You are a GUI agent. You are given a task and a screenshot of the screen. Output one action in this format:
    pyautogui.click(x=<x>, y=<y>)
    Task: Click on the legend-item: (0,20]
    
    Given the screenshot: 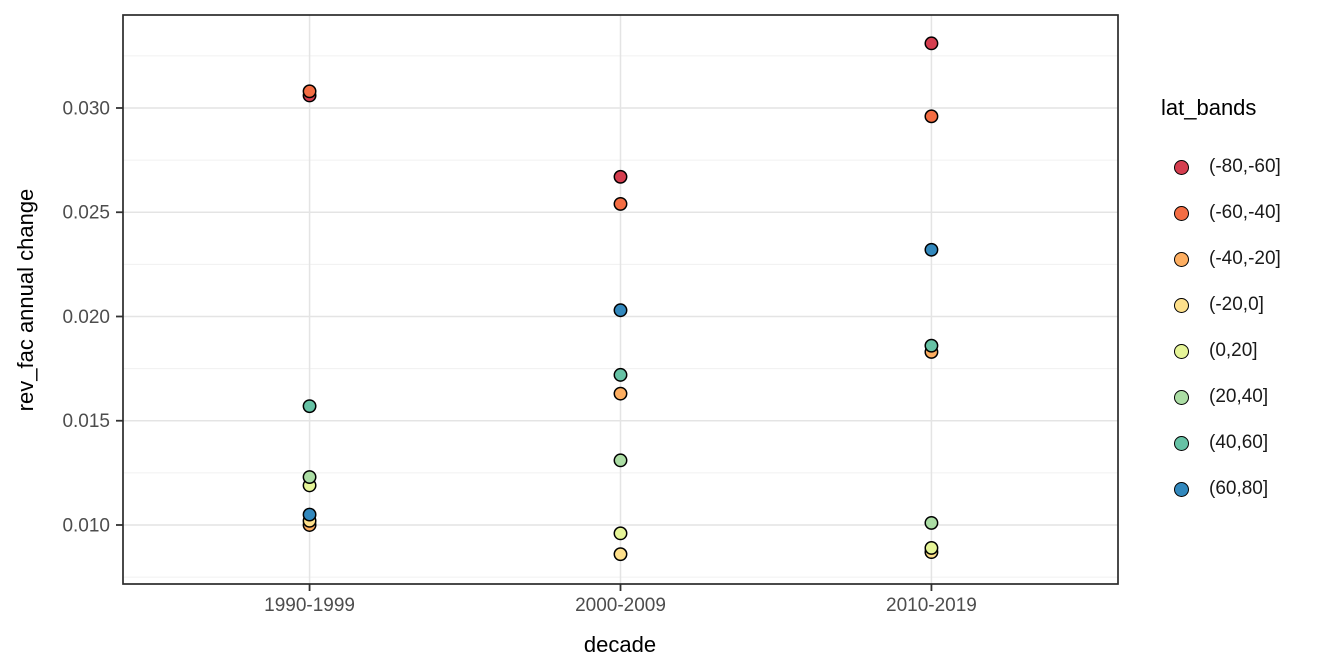 What is the action you would take?
    pyautogui.click(x=1251, y=351)
    